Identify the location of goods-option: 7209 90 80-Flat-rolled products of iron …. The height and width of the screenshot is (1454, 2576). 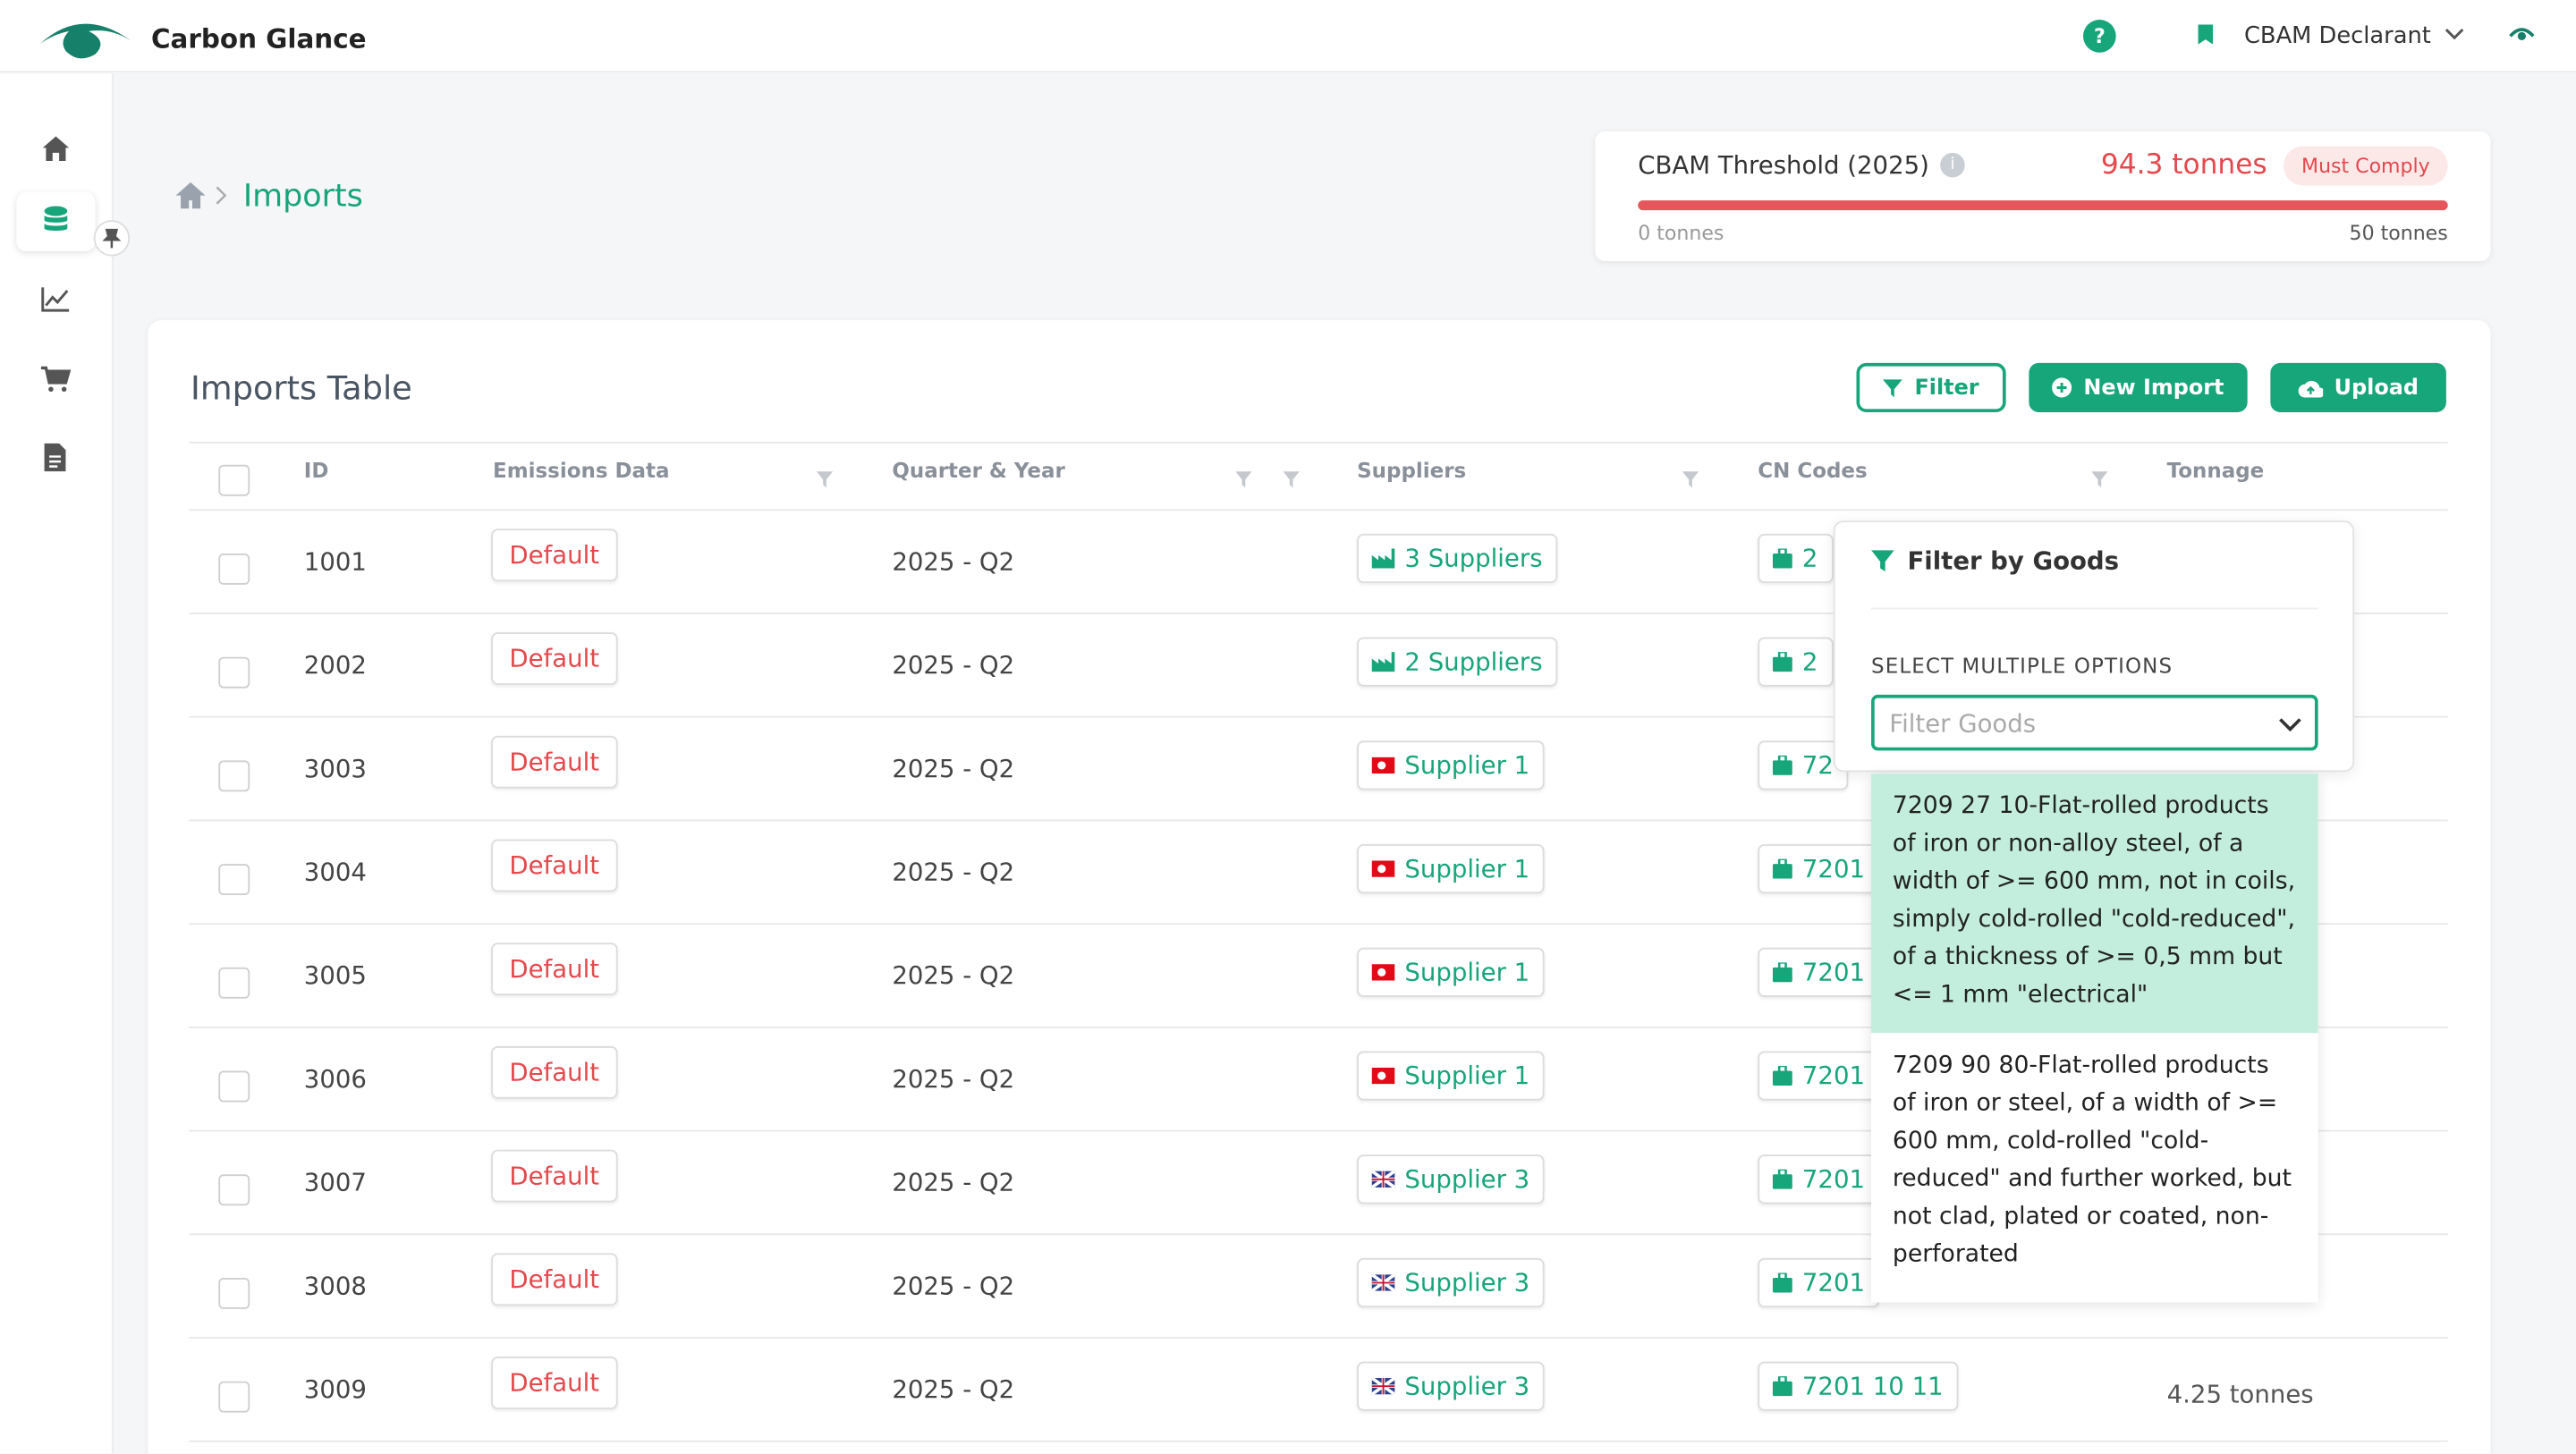
(2094, 1163).